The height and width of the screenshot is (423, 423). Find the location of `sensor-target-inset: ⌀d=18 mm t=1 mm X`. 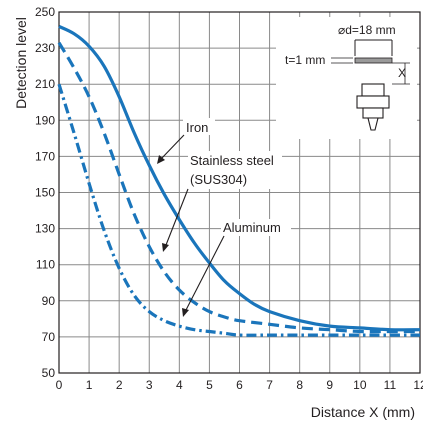

sensor-target-inset: ⌀d=18 mm t=1 mm X is located at coordinates (346, 78).